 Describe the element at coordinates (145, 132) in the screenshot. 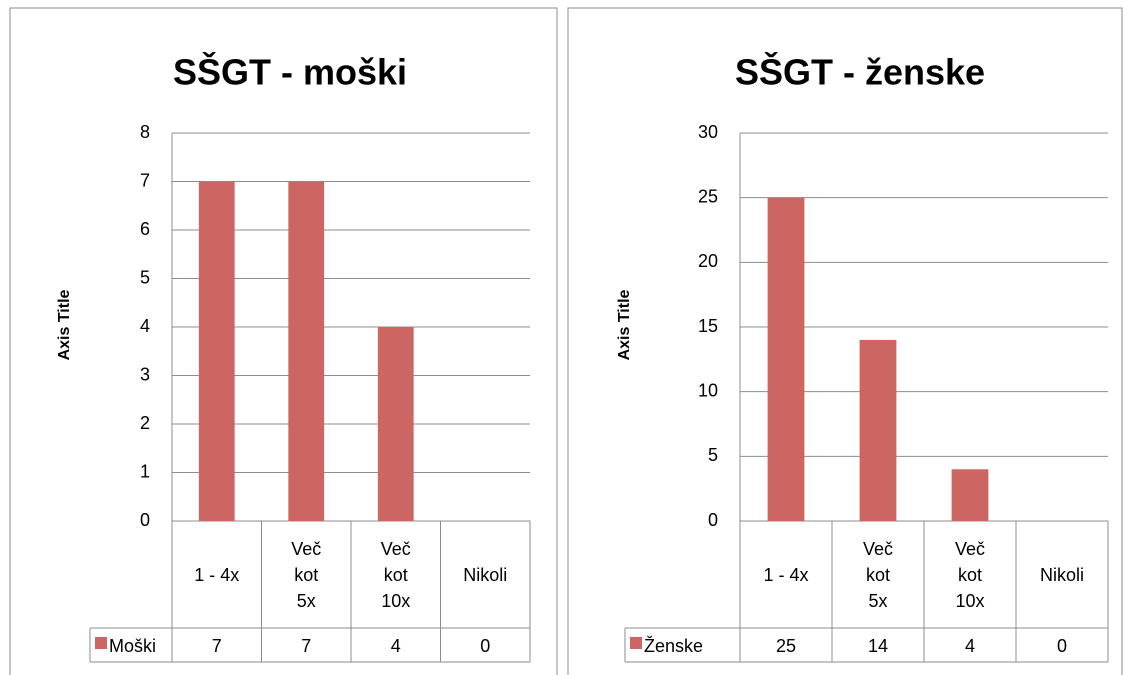

I see `y-tick-label: 8` at that location.